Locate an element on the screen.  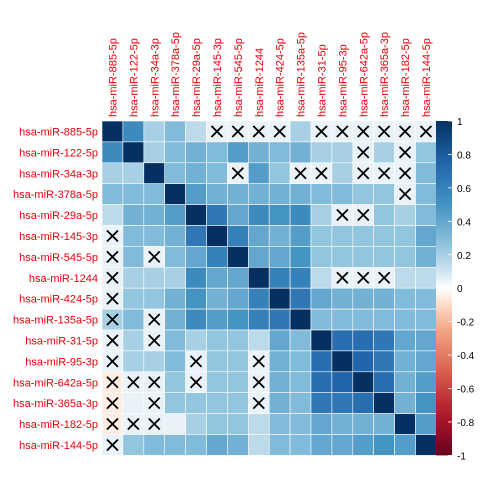
colorbar-tick-label: 0.2 is located at coordinates (464, 256).